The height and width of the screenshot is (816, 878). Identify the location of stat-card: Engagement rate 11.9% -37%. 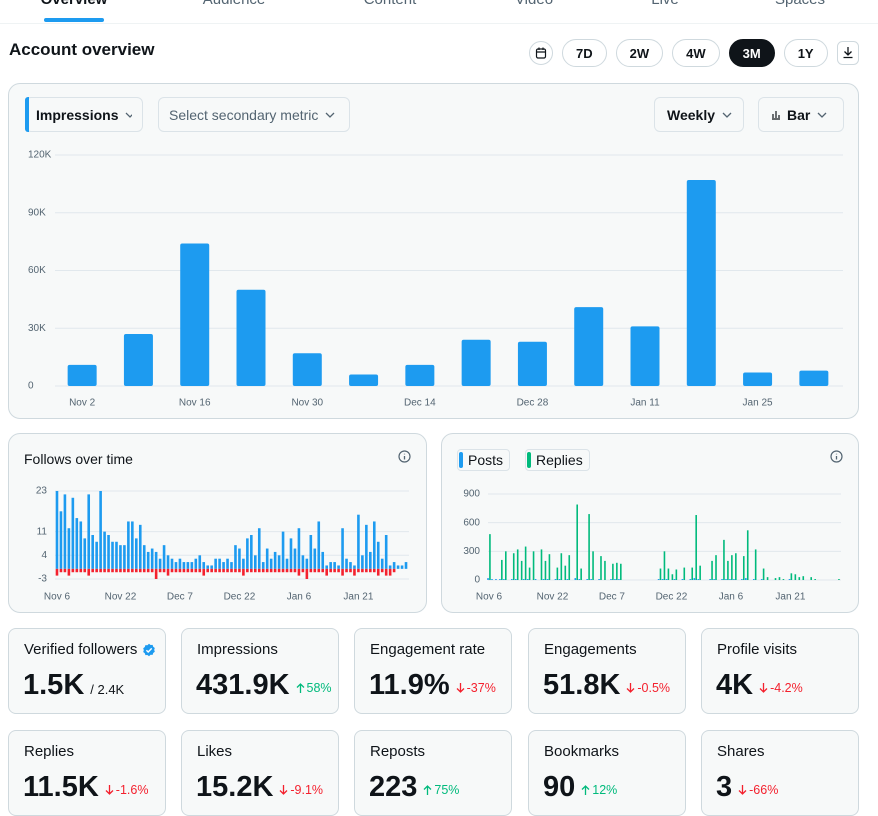
(433, 671).